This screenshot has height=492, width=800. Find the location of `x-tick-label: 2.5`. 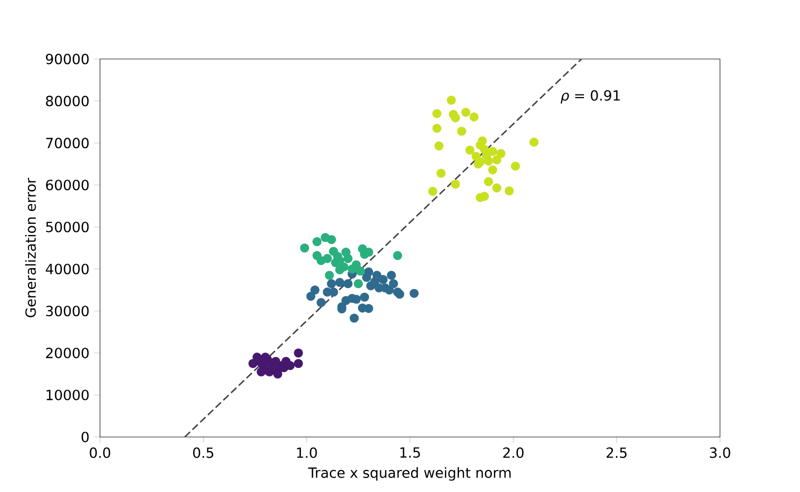

x-tick-label: 2.5 is located at coordinates (616, 452).